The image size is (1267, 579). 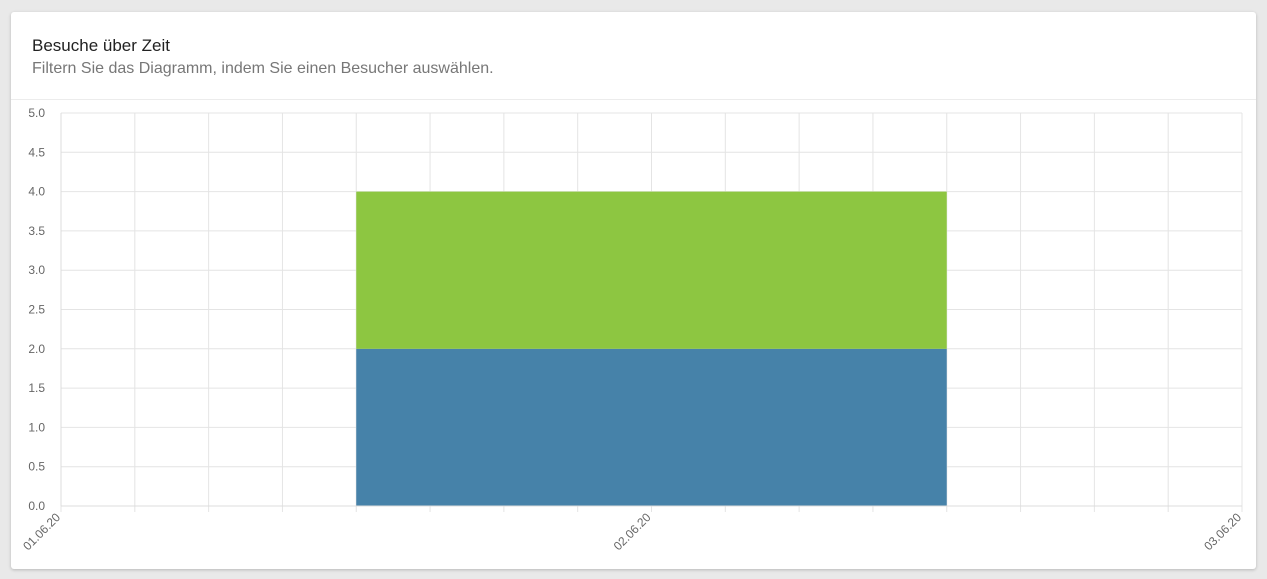 I want to click on y-tick-label: 3.5, so click(x=36, y=231).